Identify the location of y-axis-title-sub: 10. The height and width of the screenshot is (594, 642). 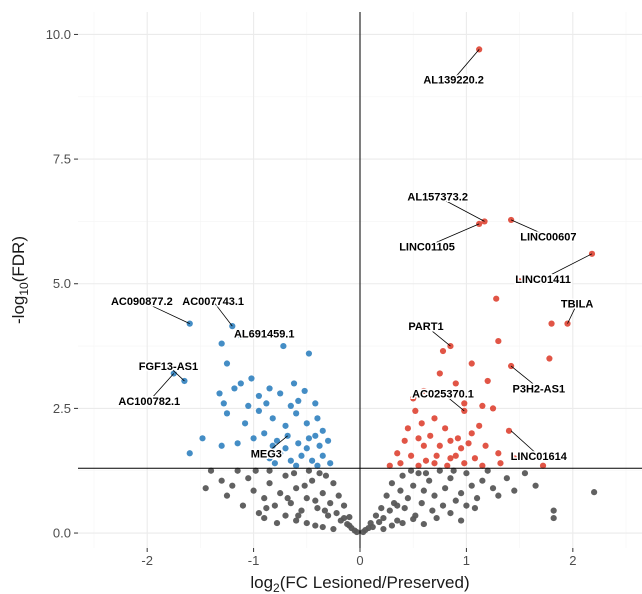
(24, 289).